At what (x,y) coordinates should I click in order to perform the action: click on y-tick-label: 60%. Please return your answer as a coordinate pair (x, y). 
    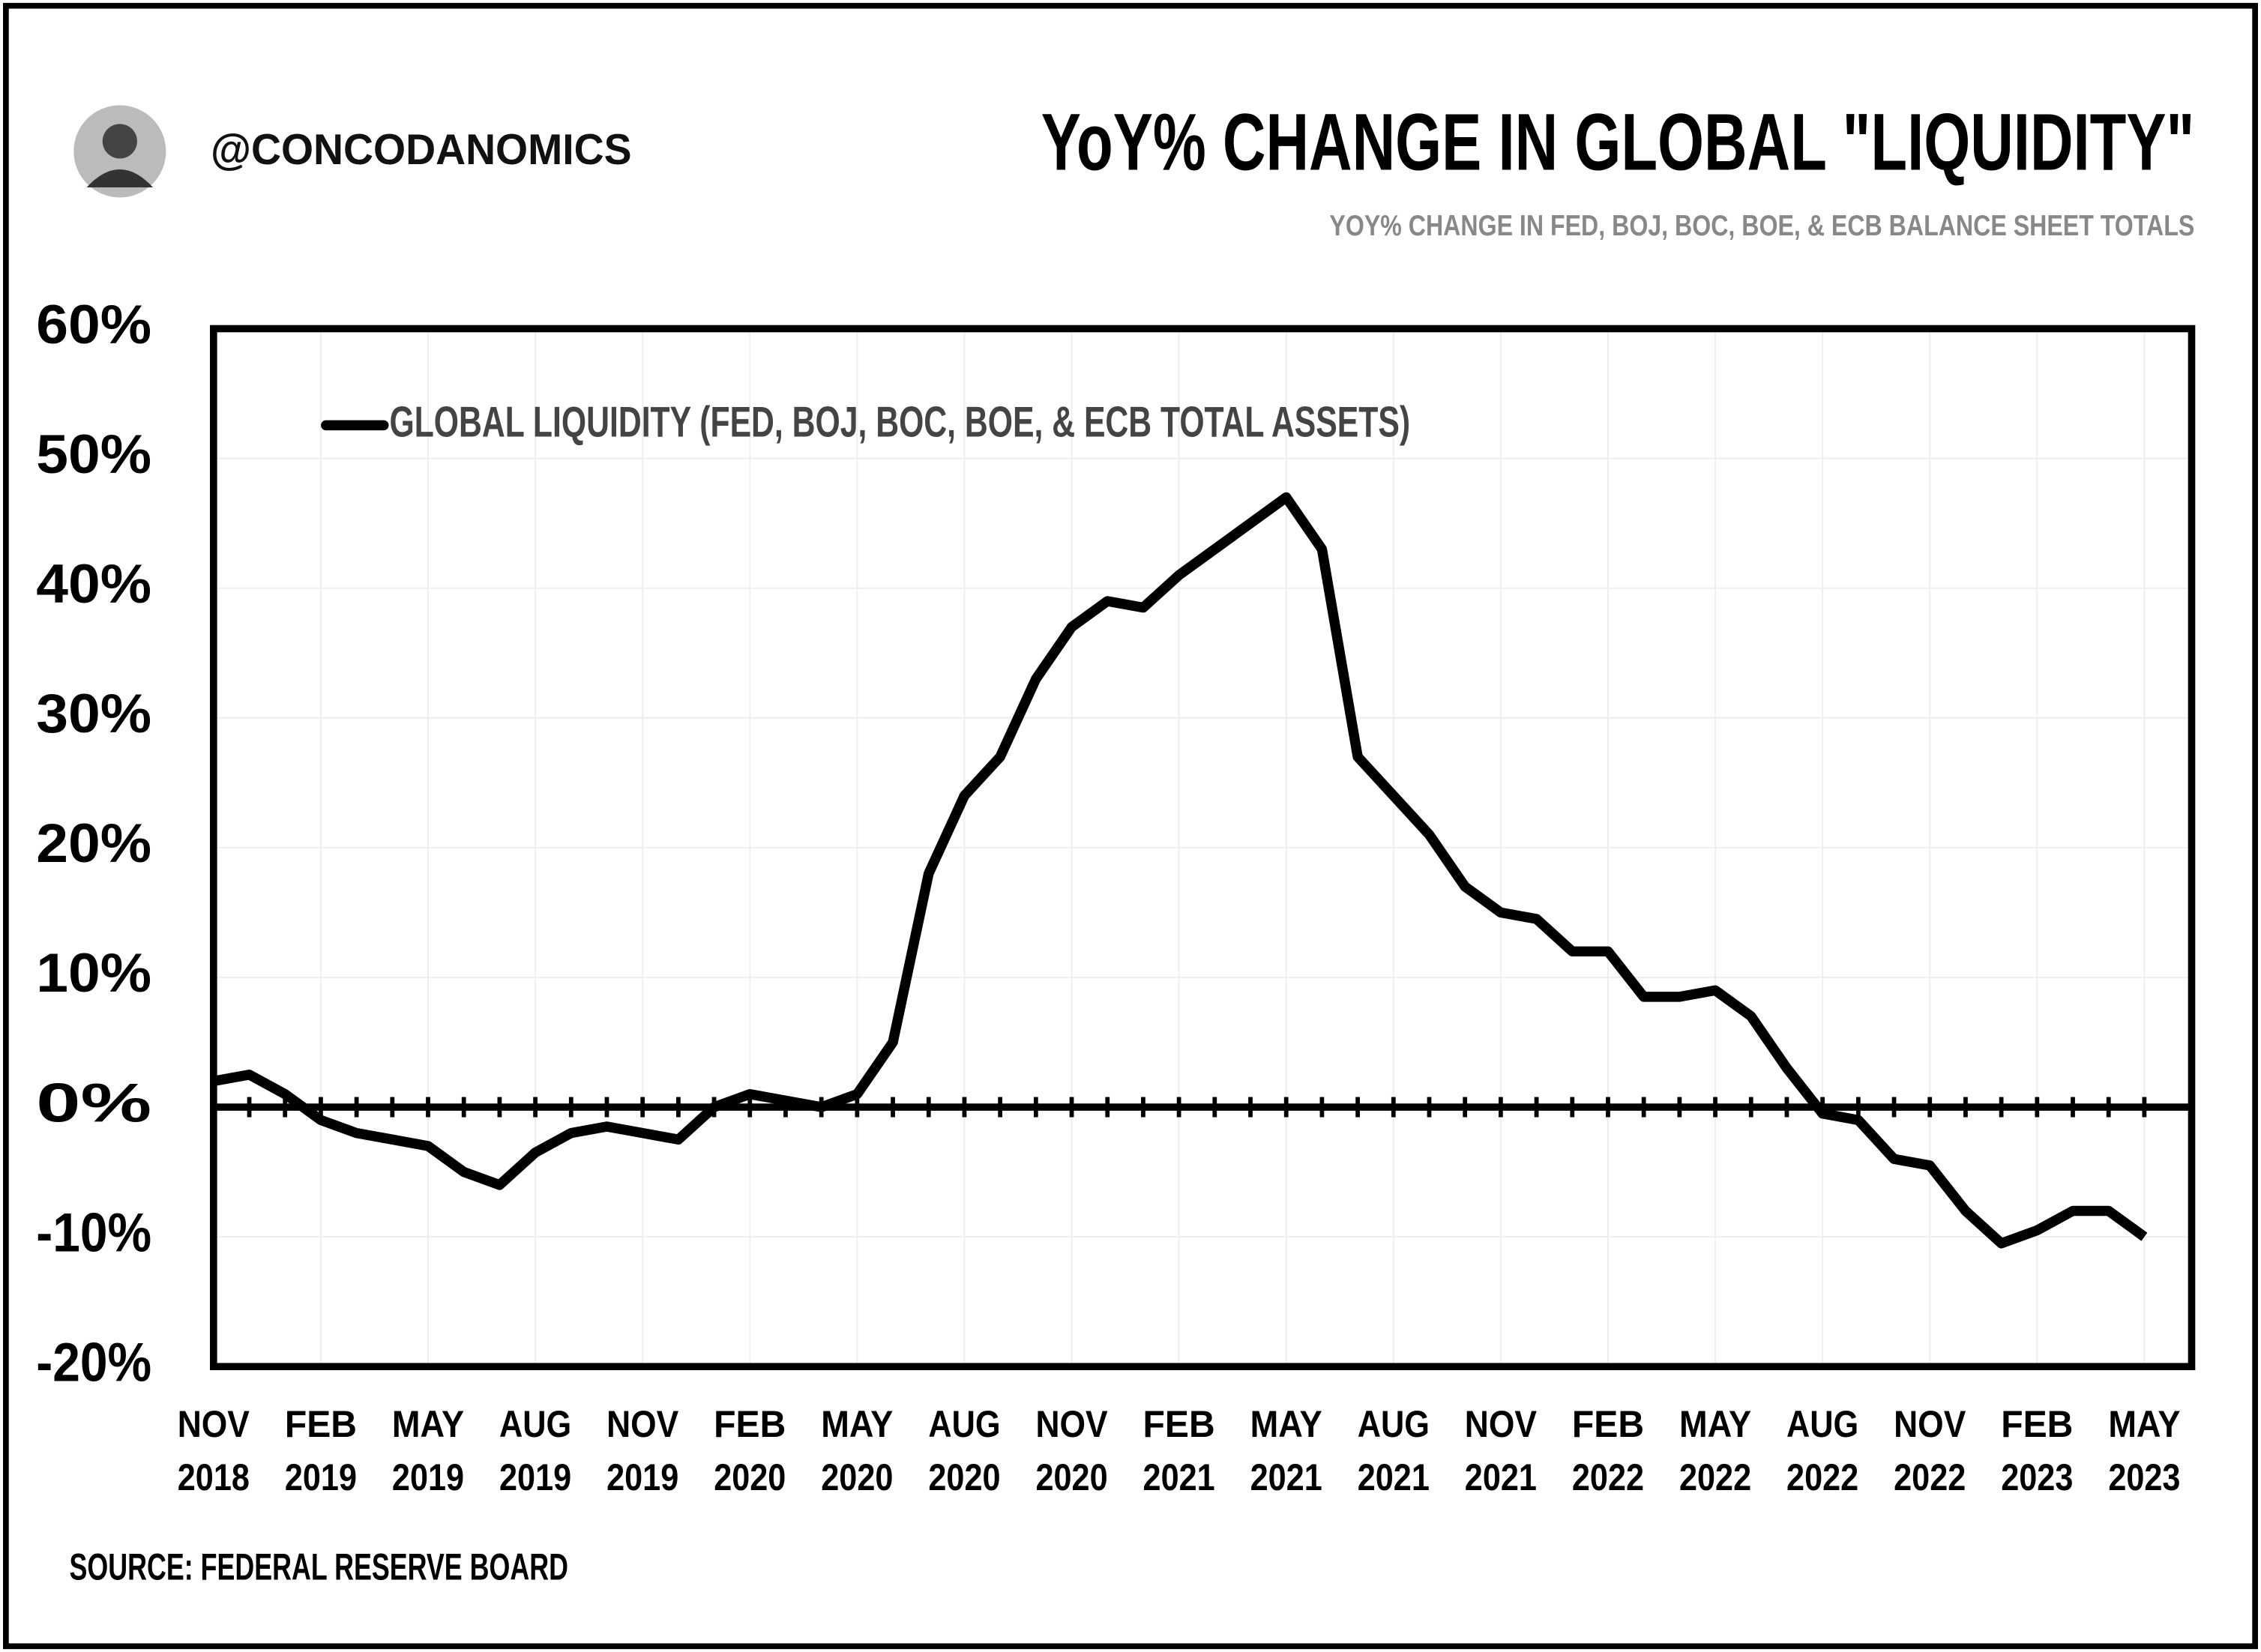
    Looking at the image, I should click on (93, 325).